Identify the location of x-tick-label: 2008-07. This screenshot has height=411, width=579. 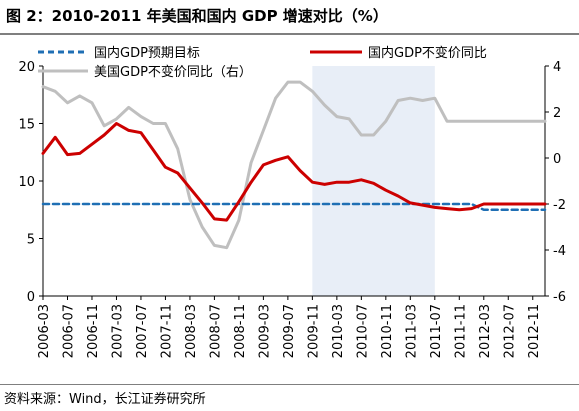
(215, 331).